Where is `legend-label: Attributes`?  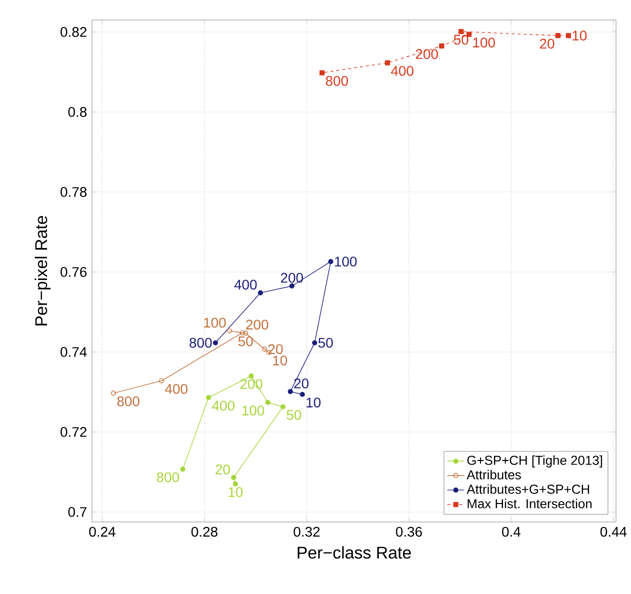
legend-label: Attributes is located at coordinates (493, 475).